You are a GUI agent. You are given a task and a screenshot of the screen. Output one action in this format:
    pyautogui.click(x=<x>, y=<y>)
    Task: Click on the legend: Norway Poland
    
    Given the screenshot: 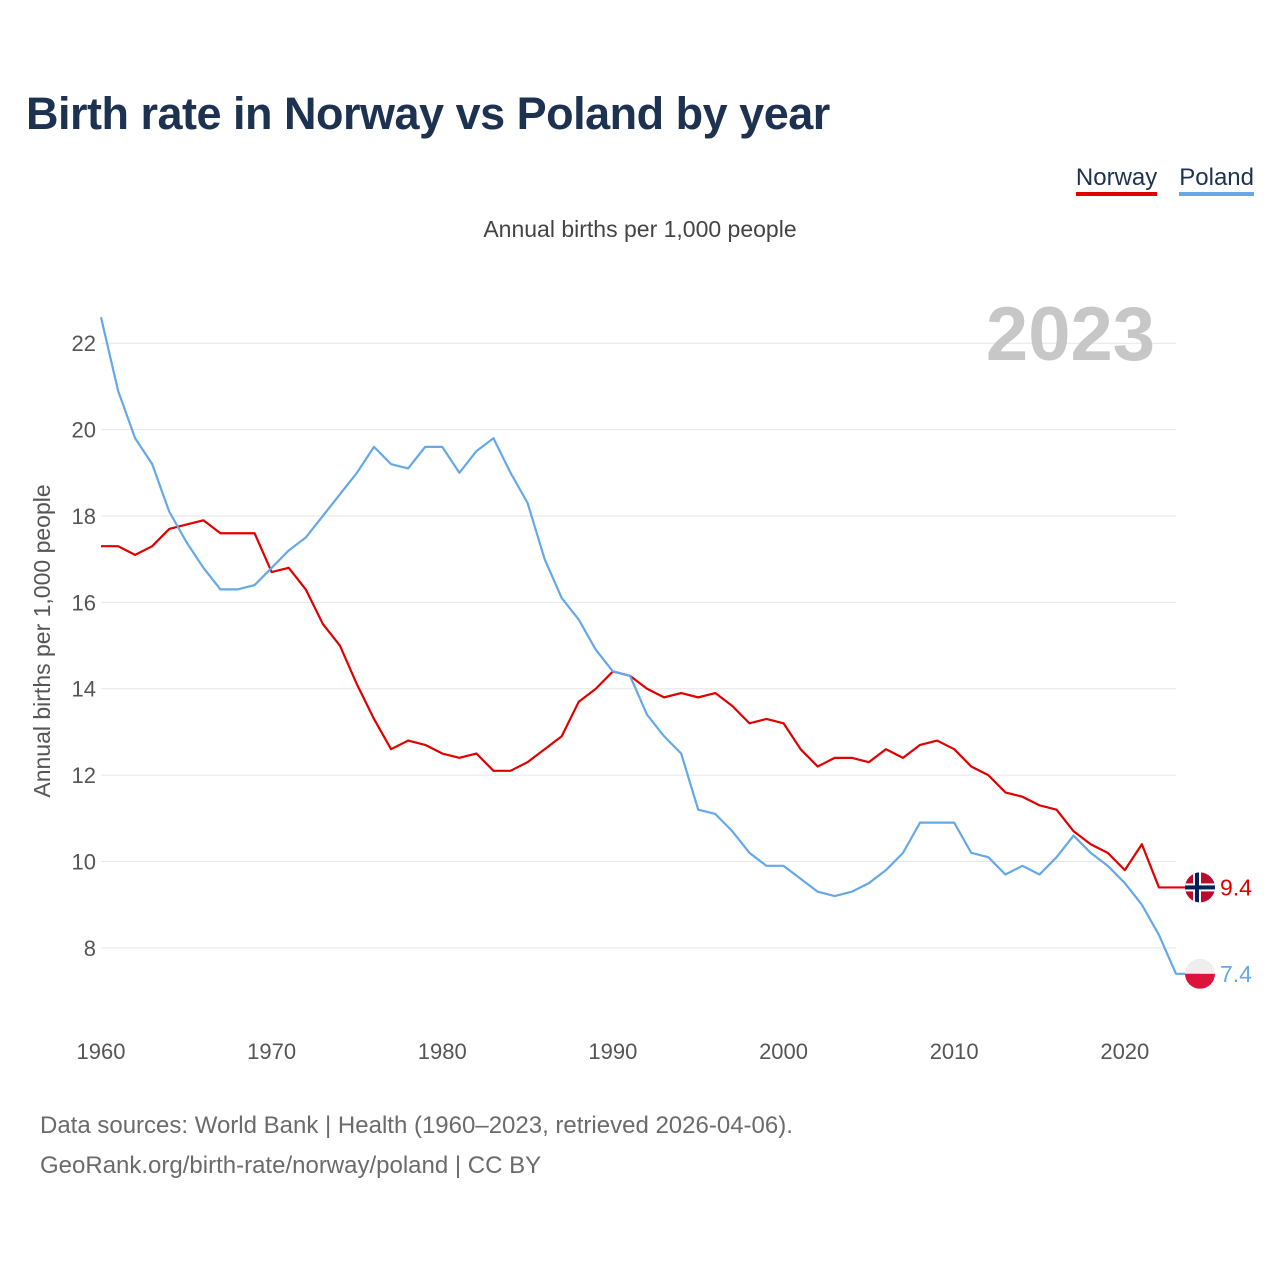 What is the action you would take?
    pyautogui.click(x=1164, y=180)
    